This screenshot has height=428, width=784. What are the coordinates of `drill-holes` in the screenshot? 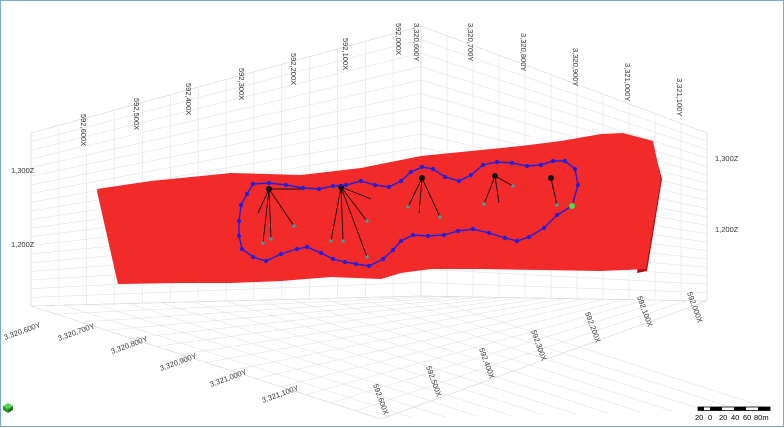 It's located at (407, 216).